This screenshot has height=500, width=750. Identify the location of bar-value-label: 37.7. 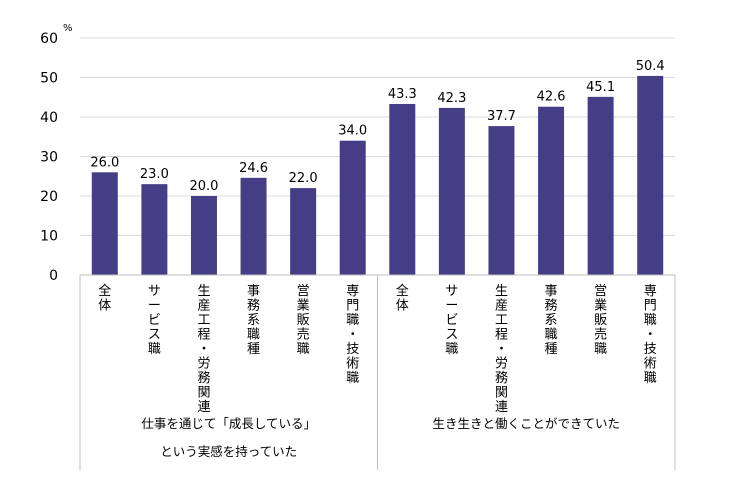
(501, 116).